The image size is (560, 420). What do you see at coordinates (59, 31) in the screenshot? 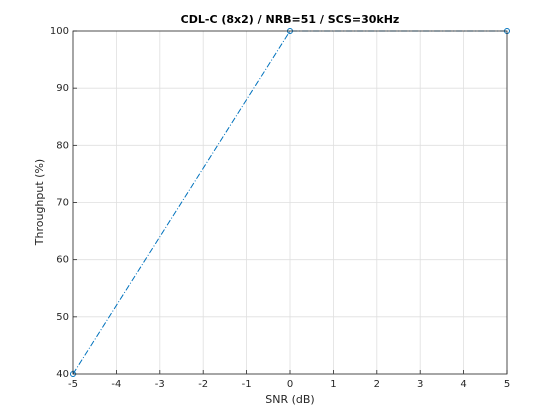
I see `y-tick-label: 100` at bounding box center [59, 31].